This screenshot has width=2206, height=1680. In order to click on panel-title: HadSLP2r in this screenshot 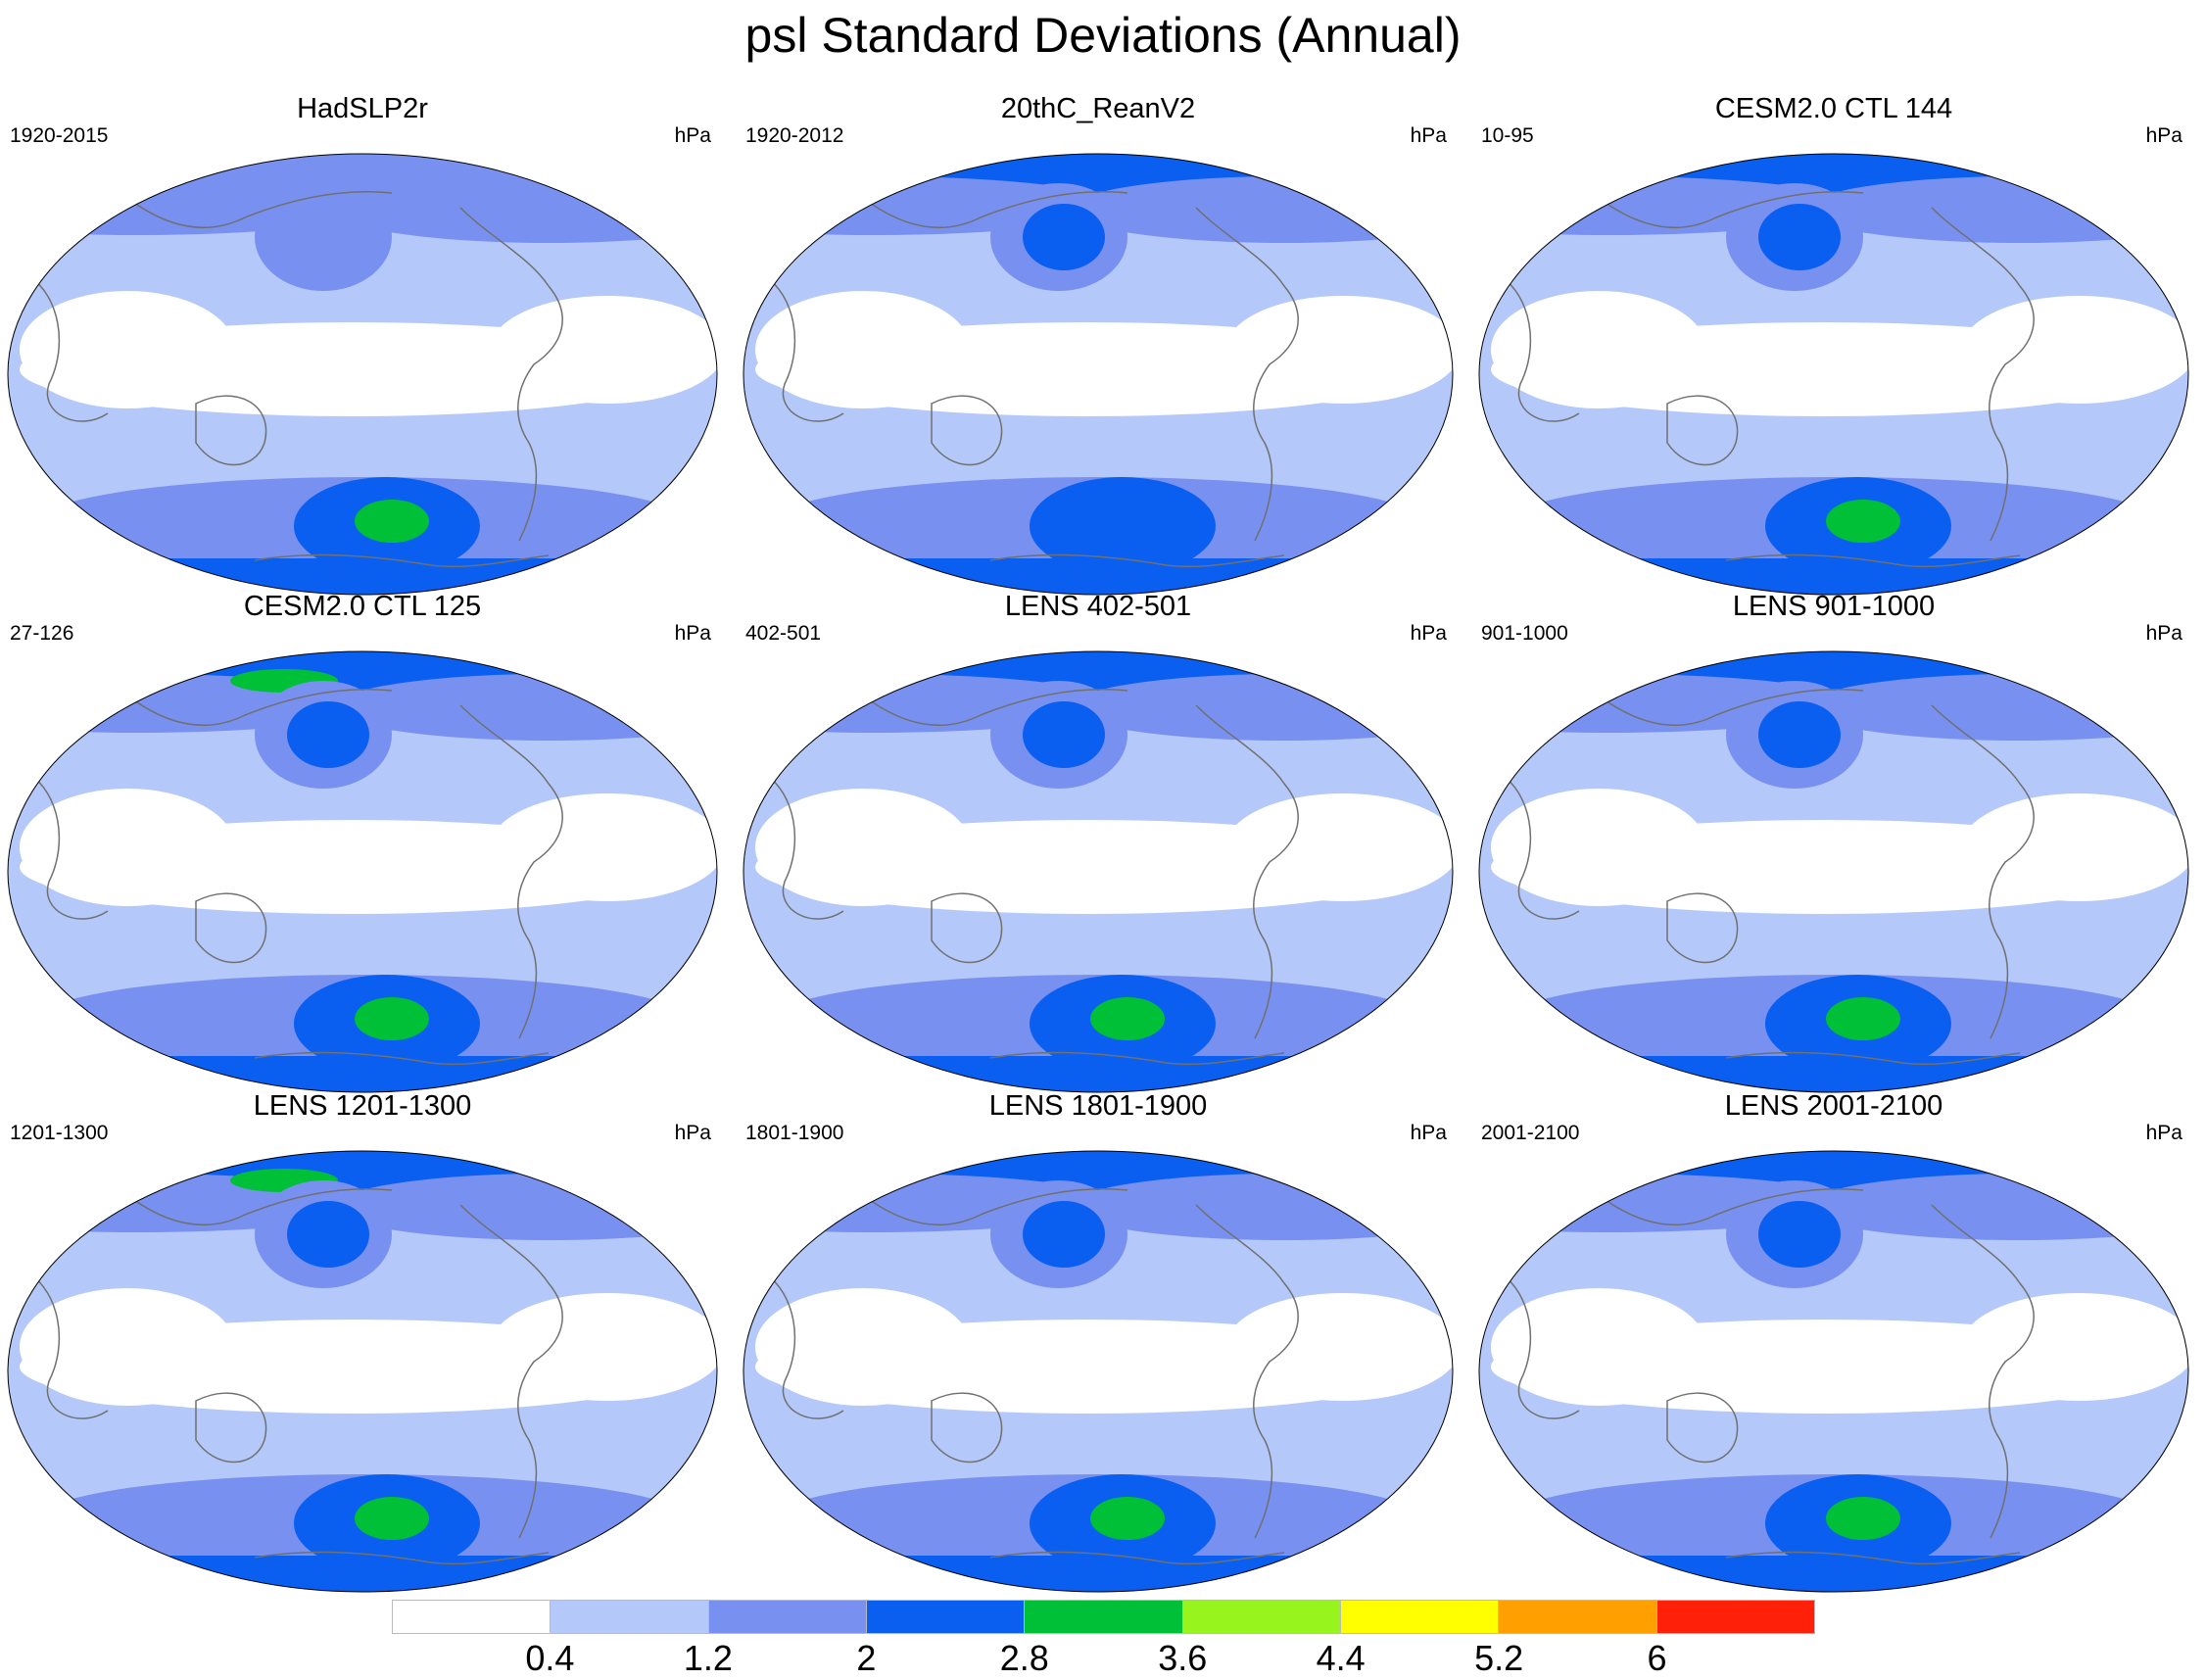, I will do `click(362, 108)`.